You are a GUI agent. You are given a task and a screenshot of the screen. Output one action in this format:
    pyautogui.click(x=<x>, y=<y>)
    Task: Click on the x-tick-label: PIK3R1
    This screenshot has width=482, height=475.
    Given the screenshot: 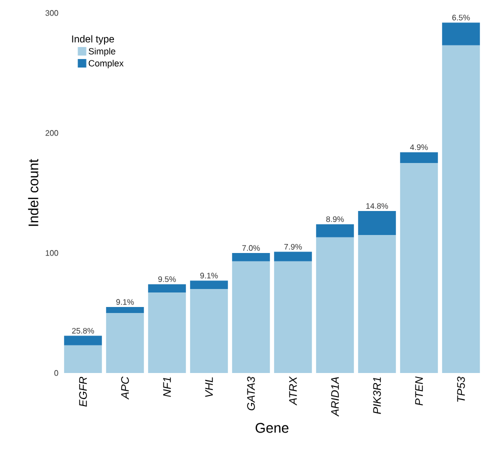 What is the action you would take?
    pyautogui.click(x=377, y=395)
    